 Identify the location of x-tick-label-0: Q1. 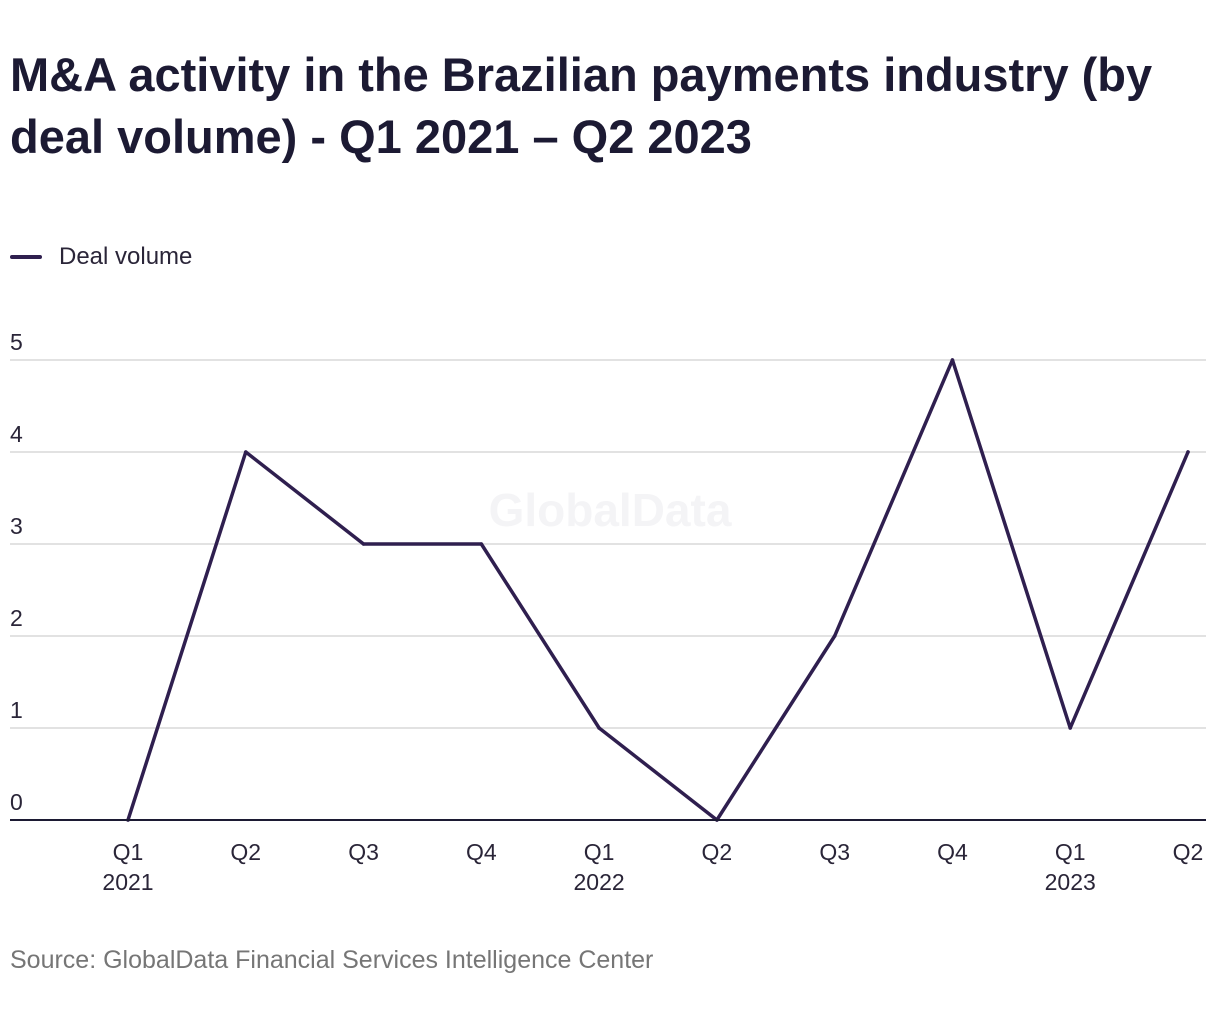
(128, 852).